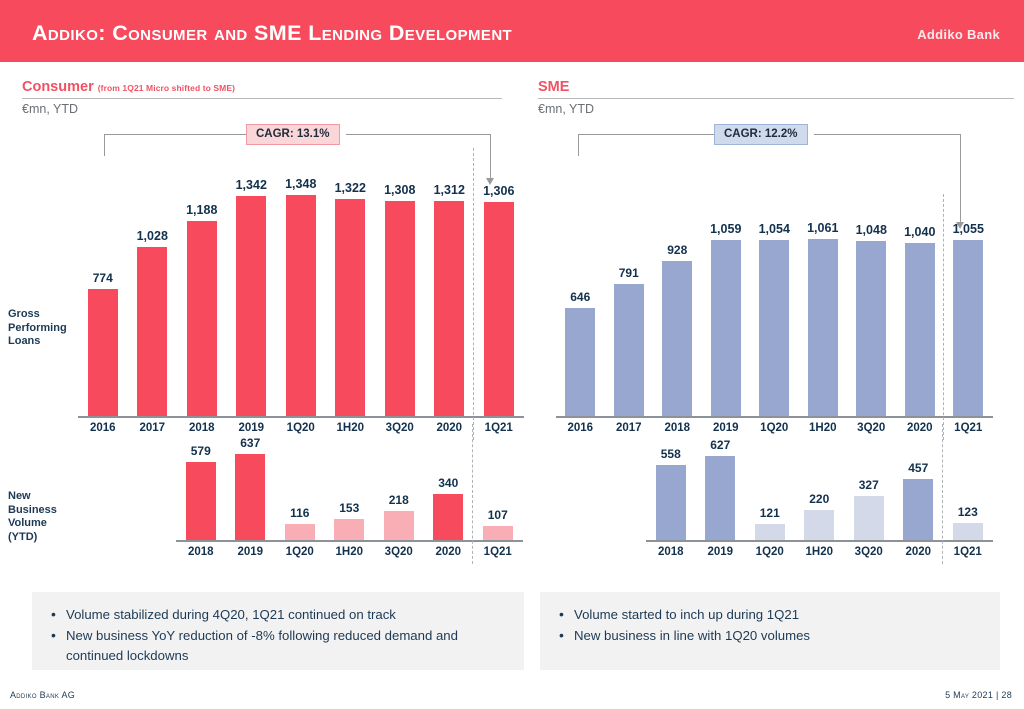 The height and width of the screenshot is (709, 1024). I want to click on note-bullet: Volume started to inch up during 1Q21, so click(772, 614).